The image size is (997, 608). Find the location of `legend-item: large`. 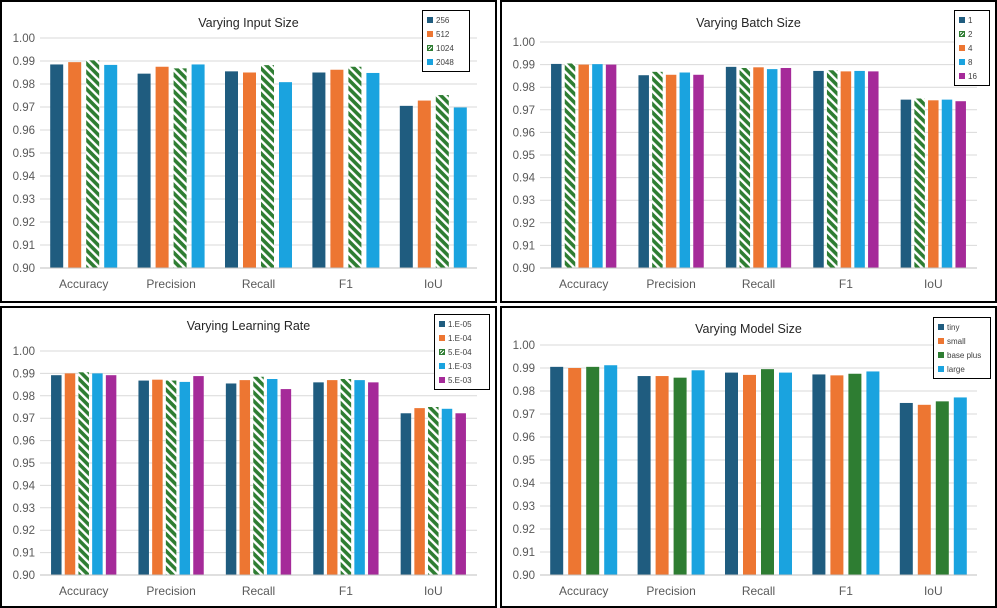

legend-item: large is located at coordinates (962, 369).